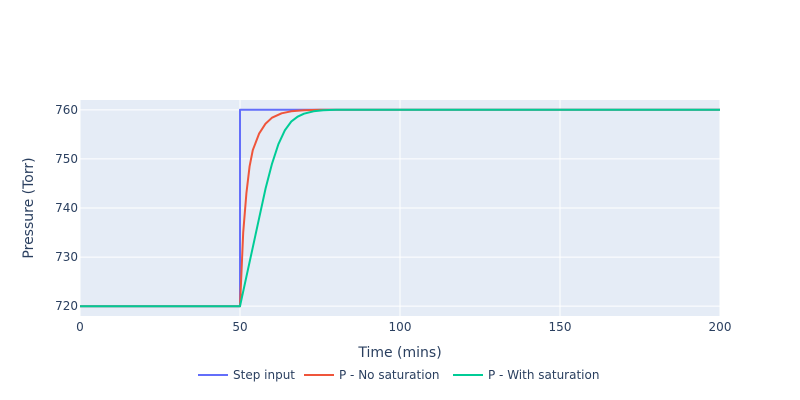 This screenshot has width=800, height=400. Describe the element at coordinates (720, 327) in the screenshot. I see `x-tick-label: 200` at that location.